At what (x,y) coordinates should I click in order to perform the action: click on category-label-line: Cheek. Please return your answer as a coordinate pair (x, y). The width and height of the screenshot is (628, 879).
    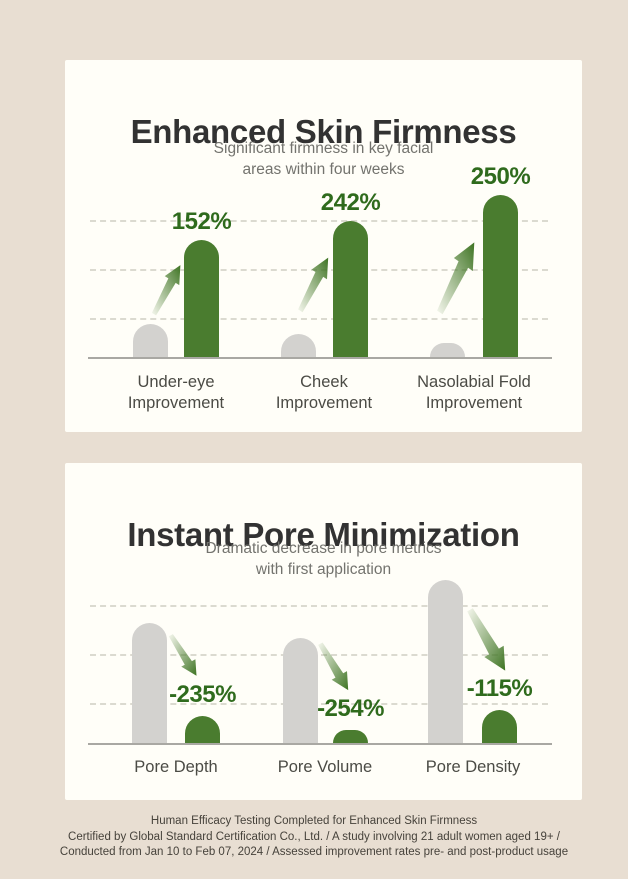
    Looking at the image, I should click on (324, 382).